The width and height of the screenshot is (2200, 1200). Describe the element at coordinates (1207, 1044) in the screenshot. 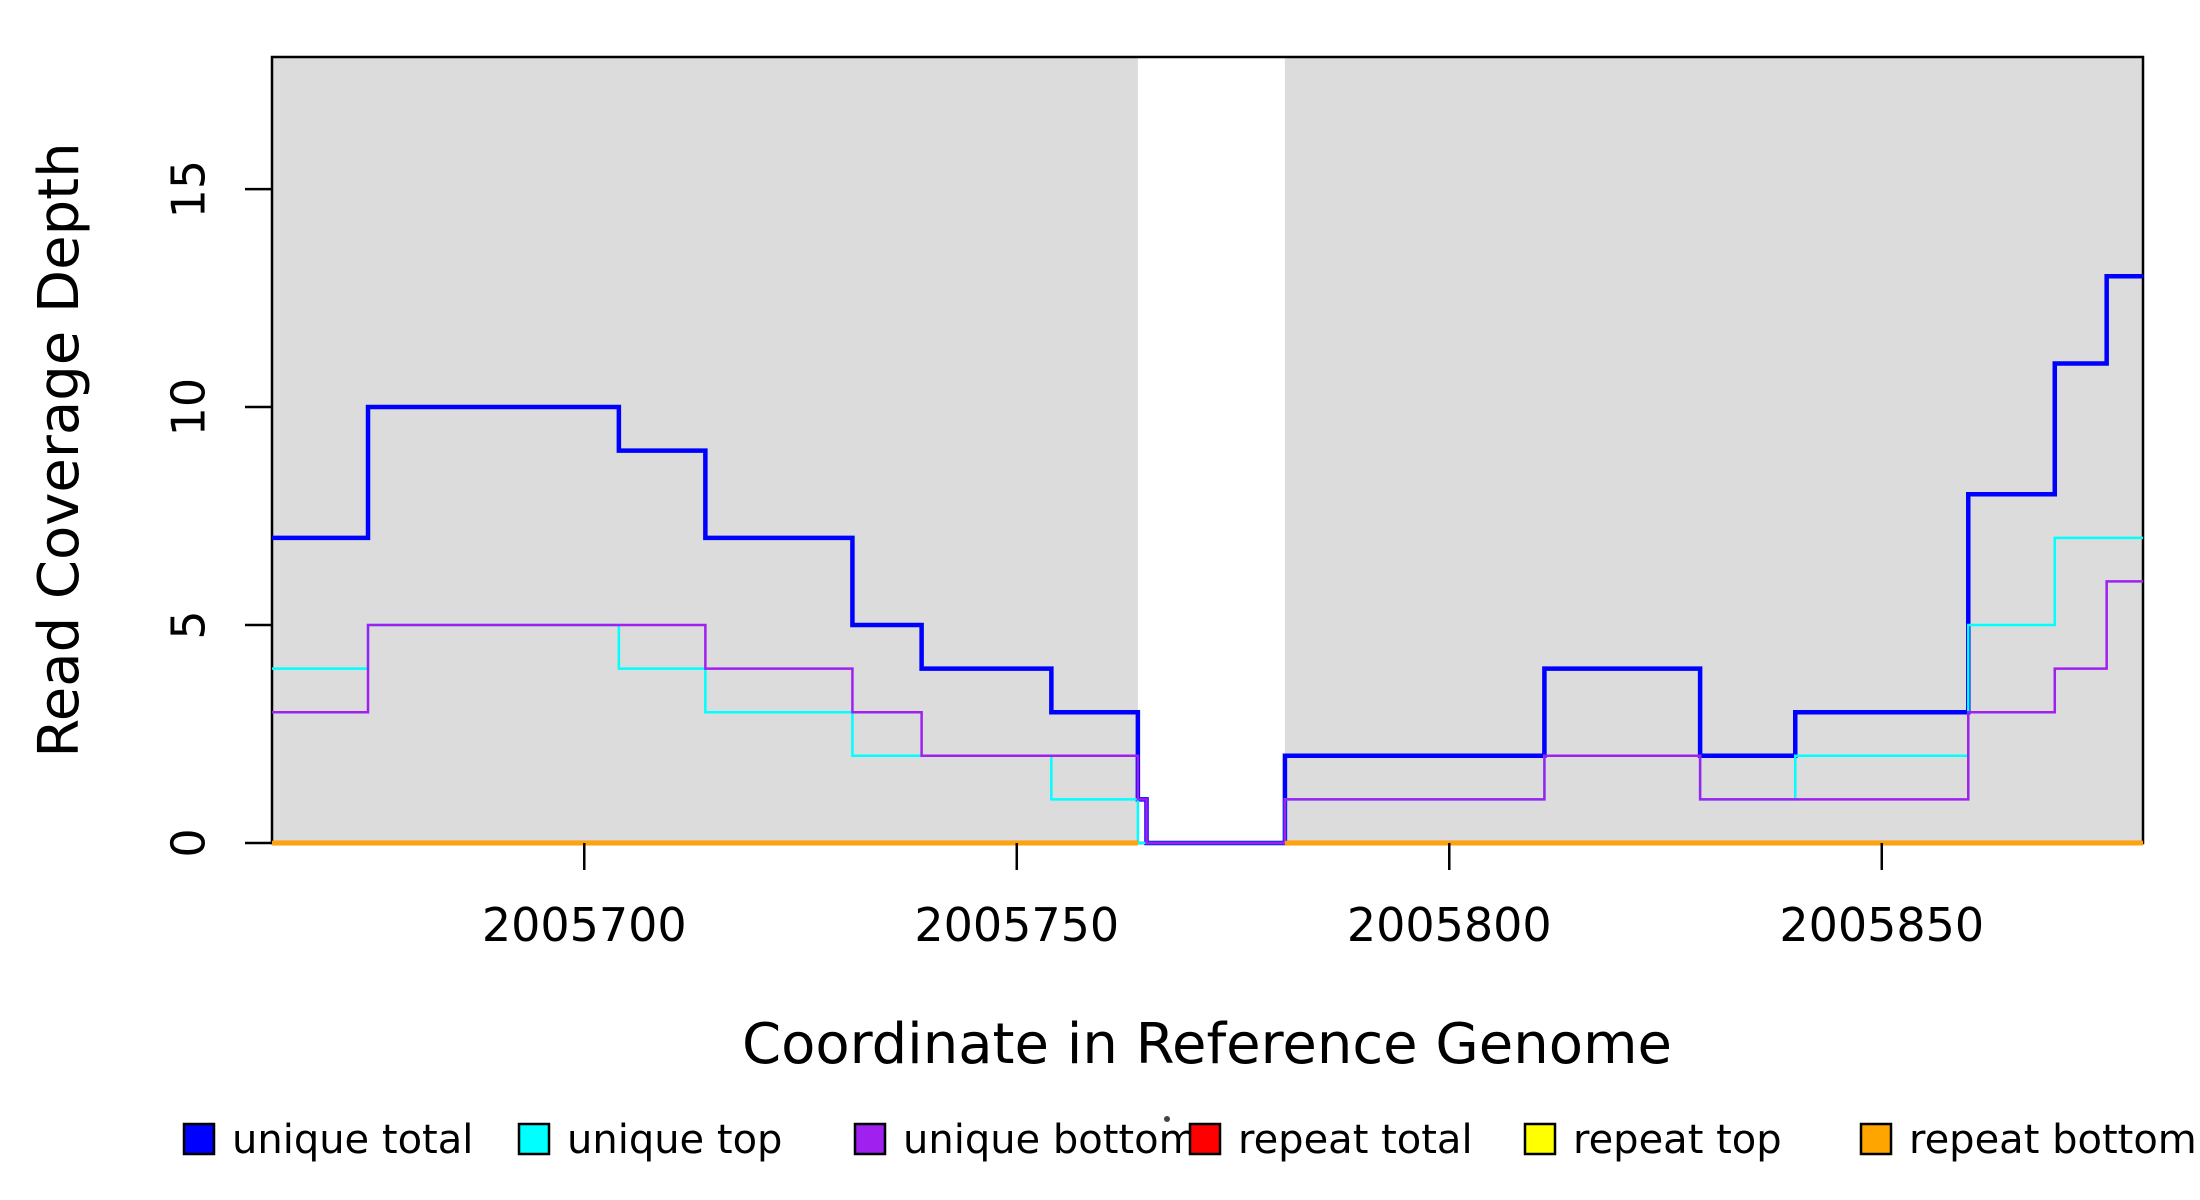

I see `x-axis-label: Coordinate in Reference Genome` at that location.